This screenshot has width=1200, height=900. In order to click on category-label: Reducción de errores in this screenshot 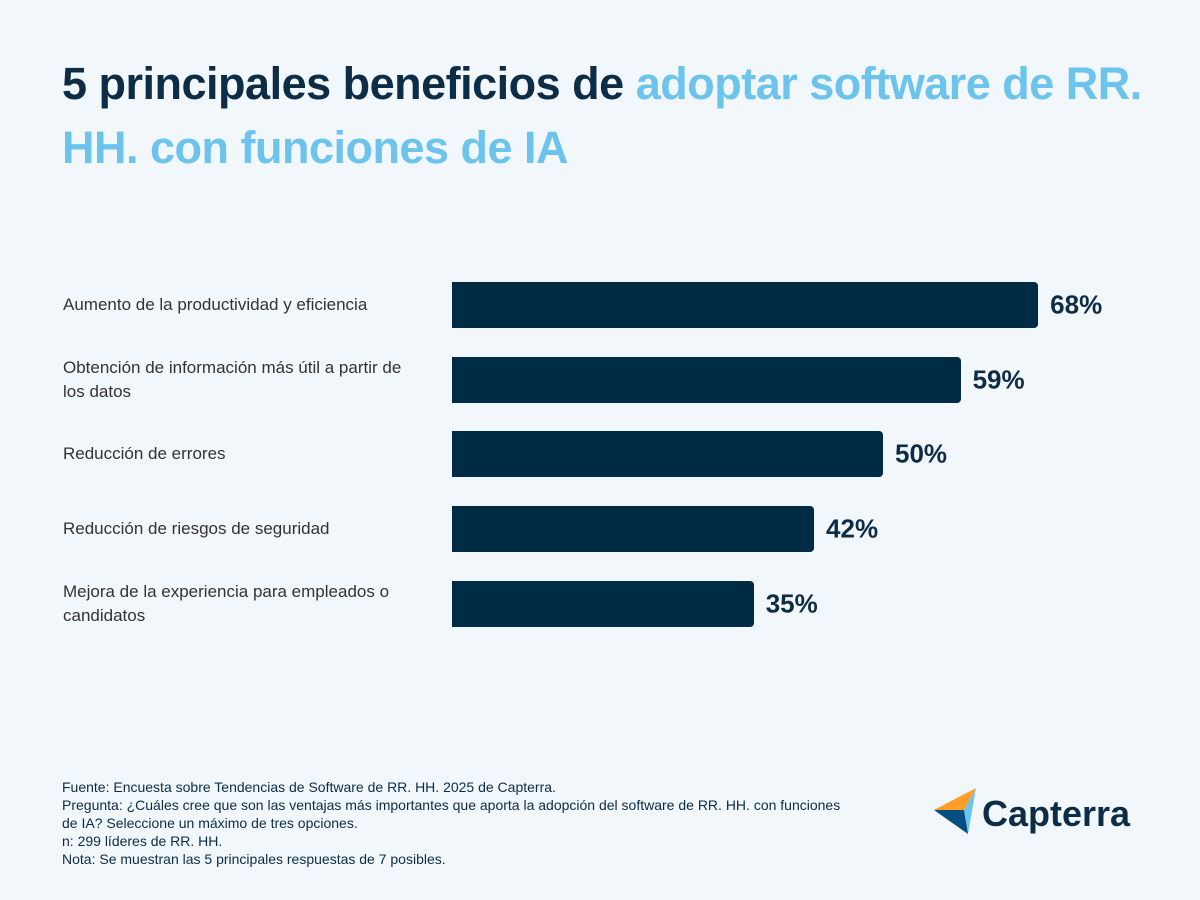, I will do `click(144, 454)`.